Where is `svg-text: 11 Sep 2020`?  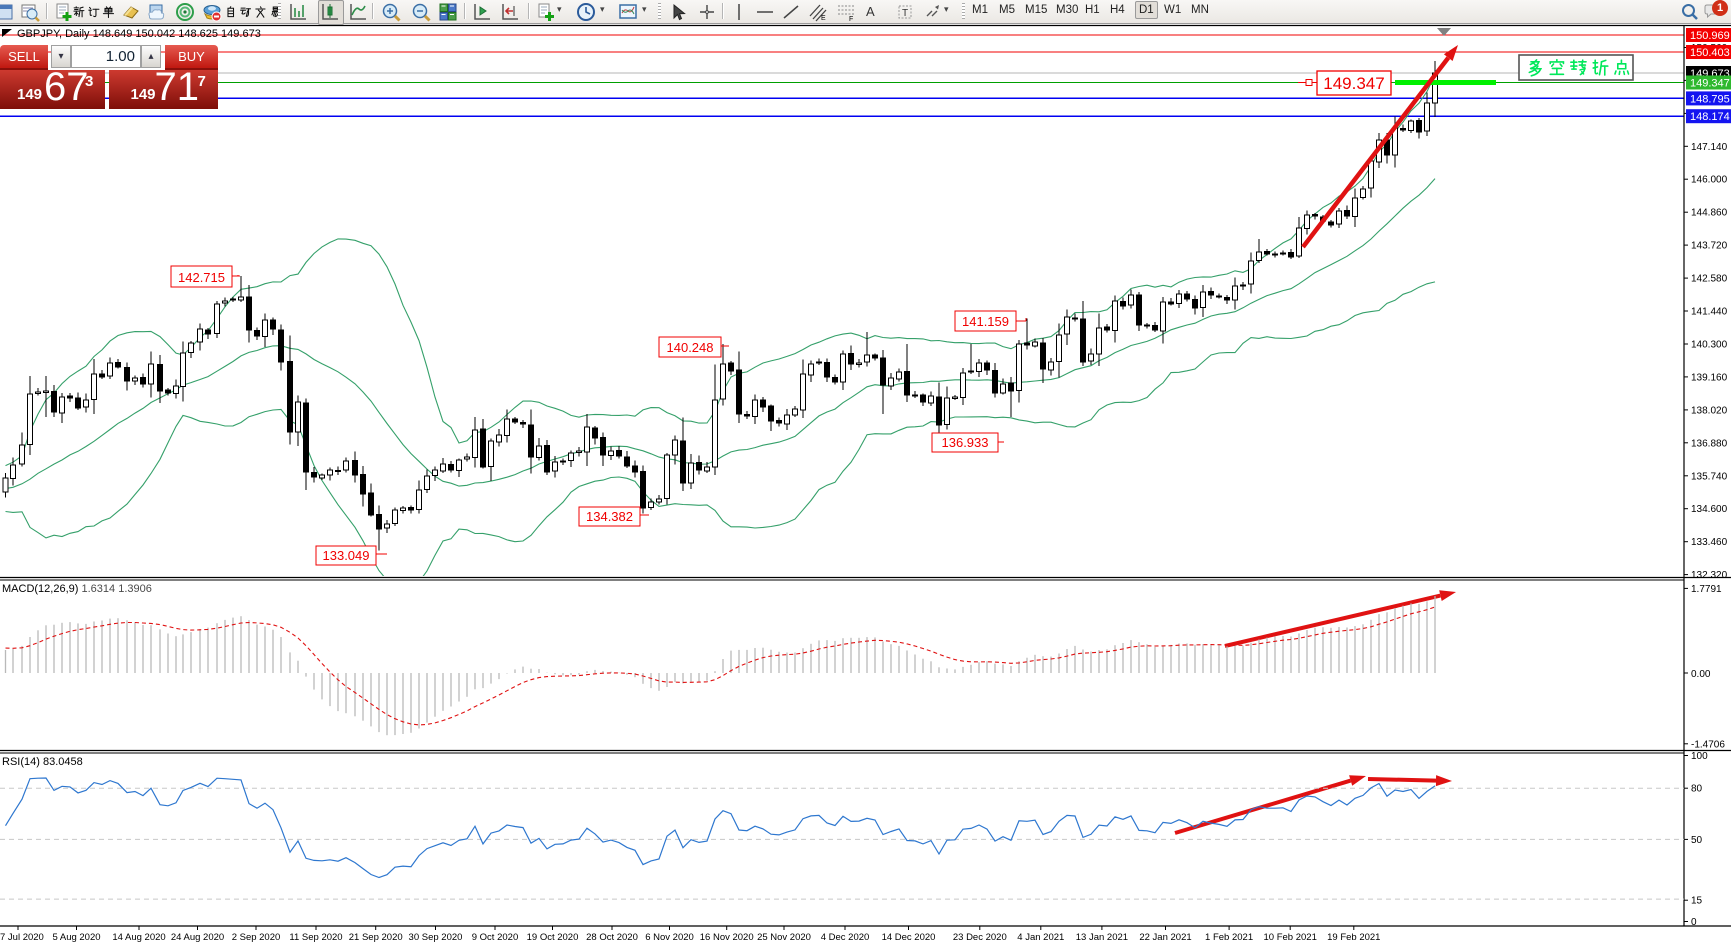
svg-text: 11 Sep 2020 is located at coordinates (315, 937).